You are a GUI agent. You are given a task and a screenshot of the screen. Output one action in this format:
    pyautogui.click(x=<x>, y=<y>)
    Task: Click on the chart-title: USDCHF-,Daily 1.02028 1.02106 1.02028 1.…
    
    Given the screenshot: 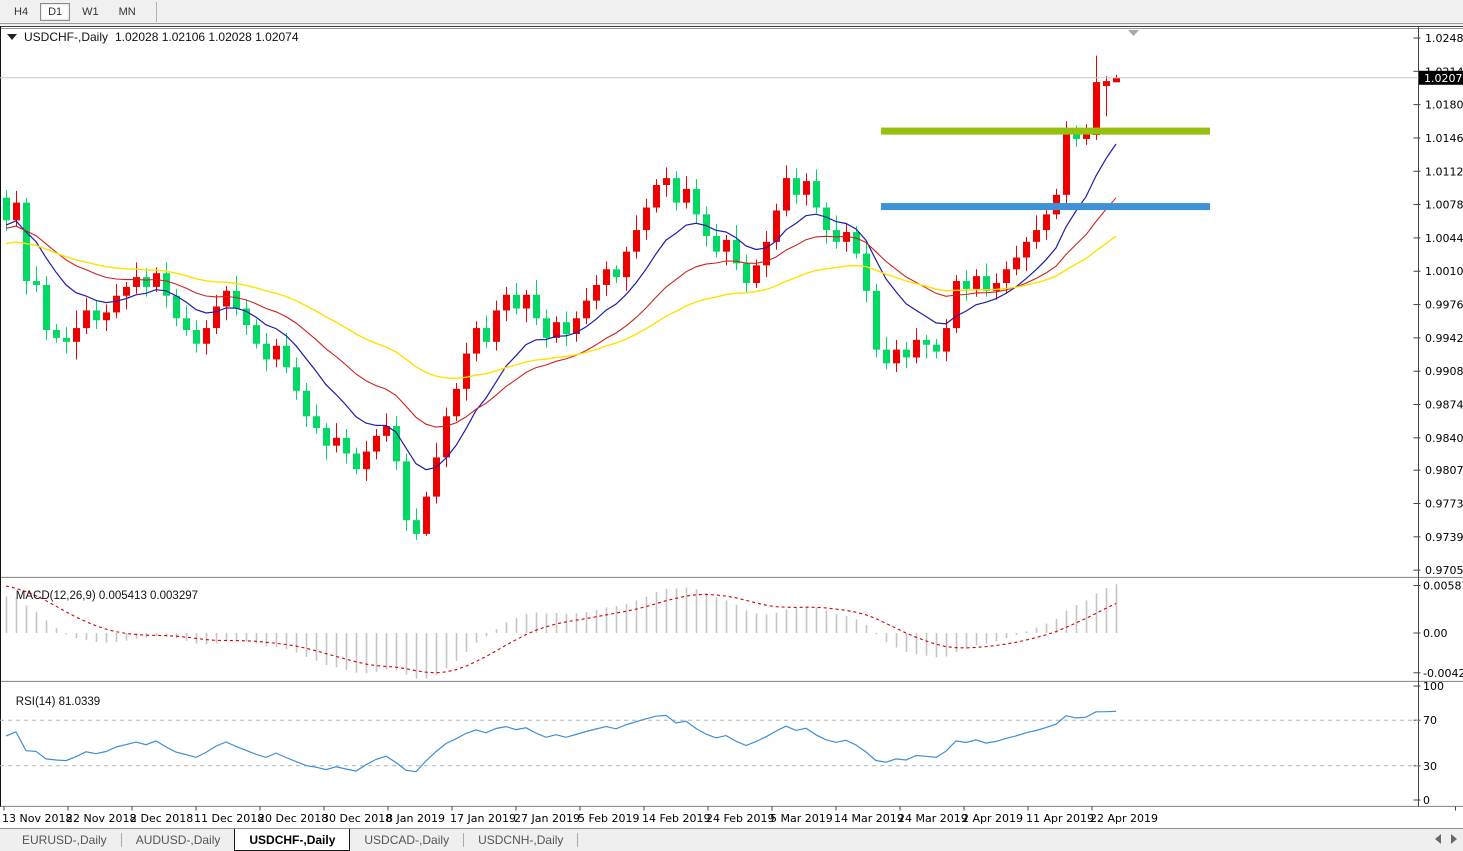 What is the action you would take?
    pyautogui.click(x=153, y=37)
    